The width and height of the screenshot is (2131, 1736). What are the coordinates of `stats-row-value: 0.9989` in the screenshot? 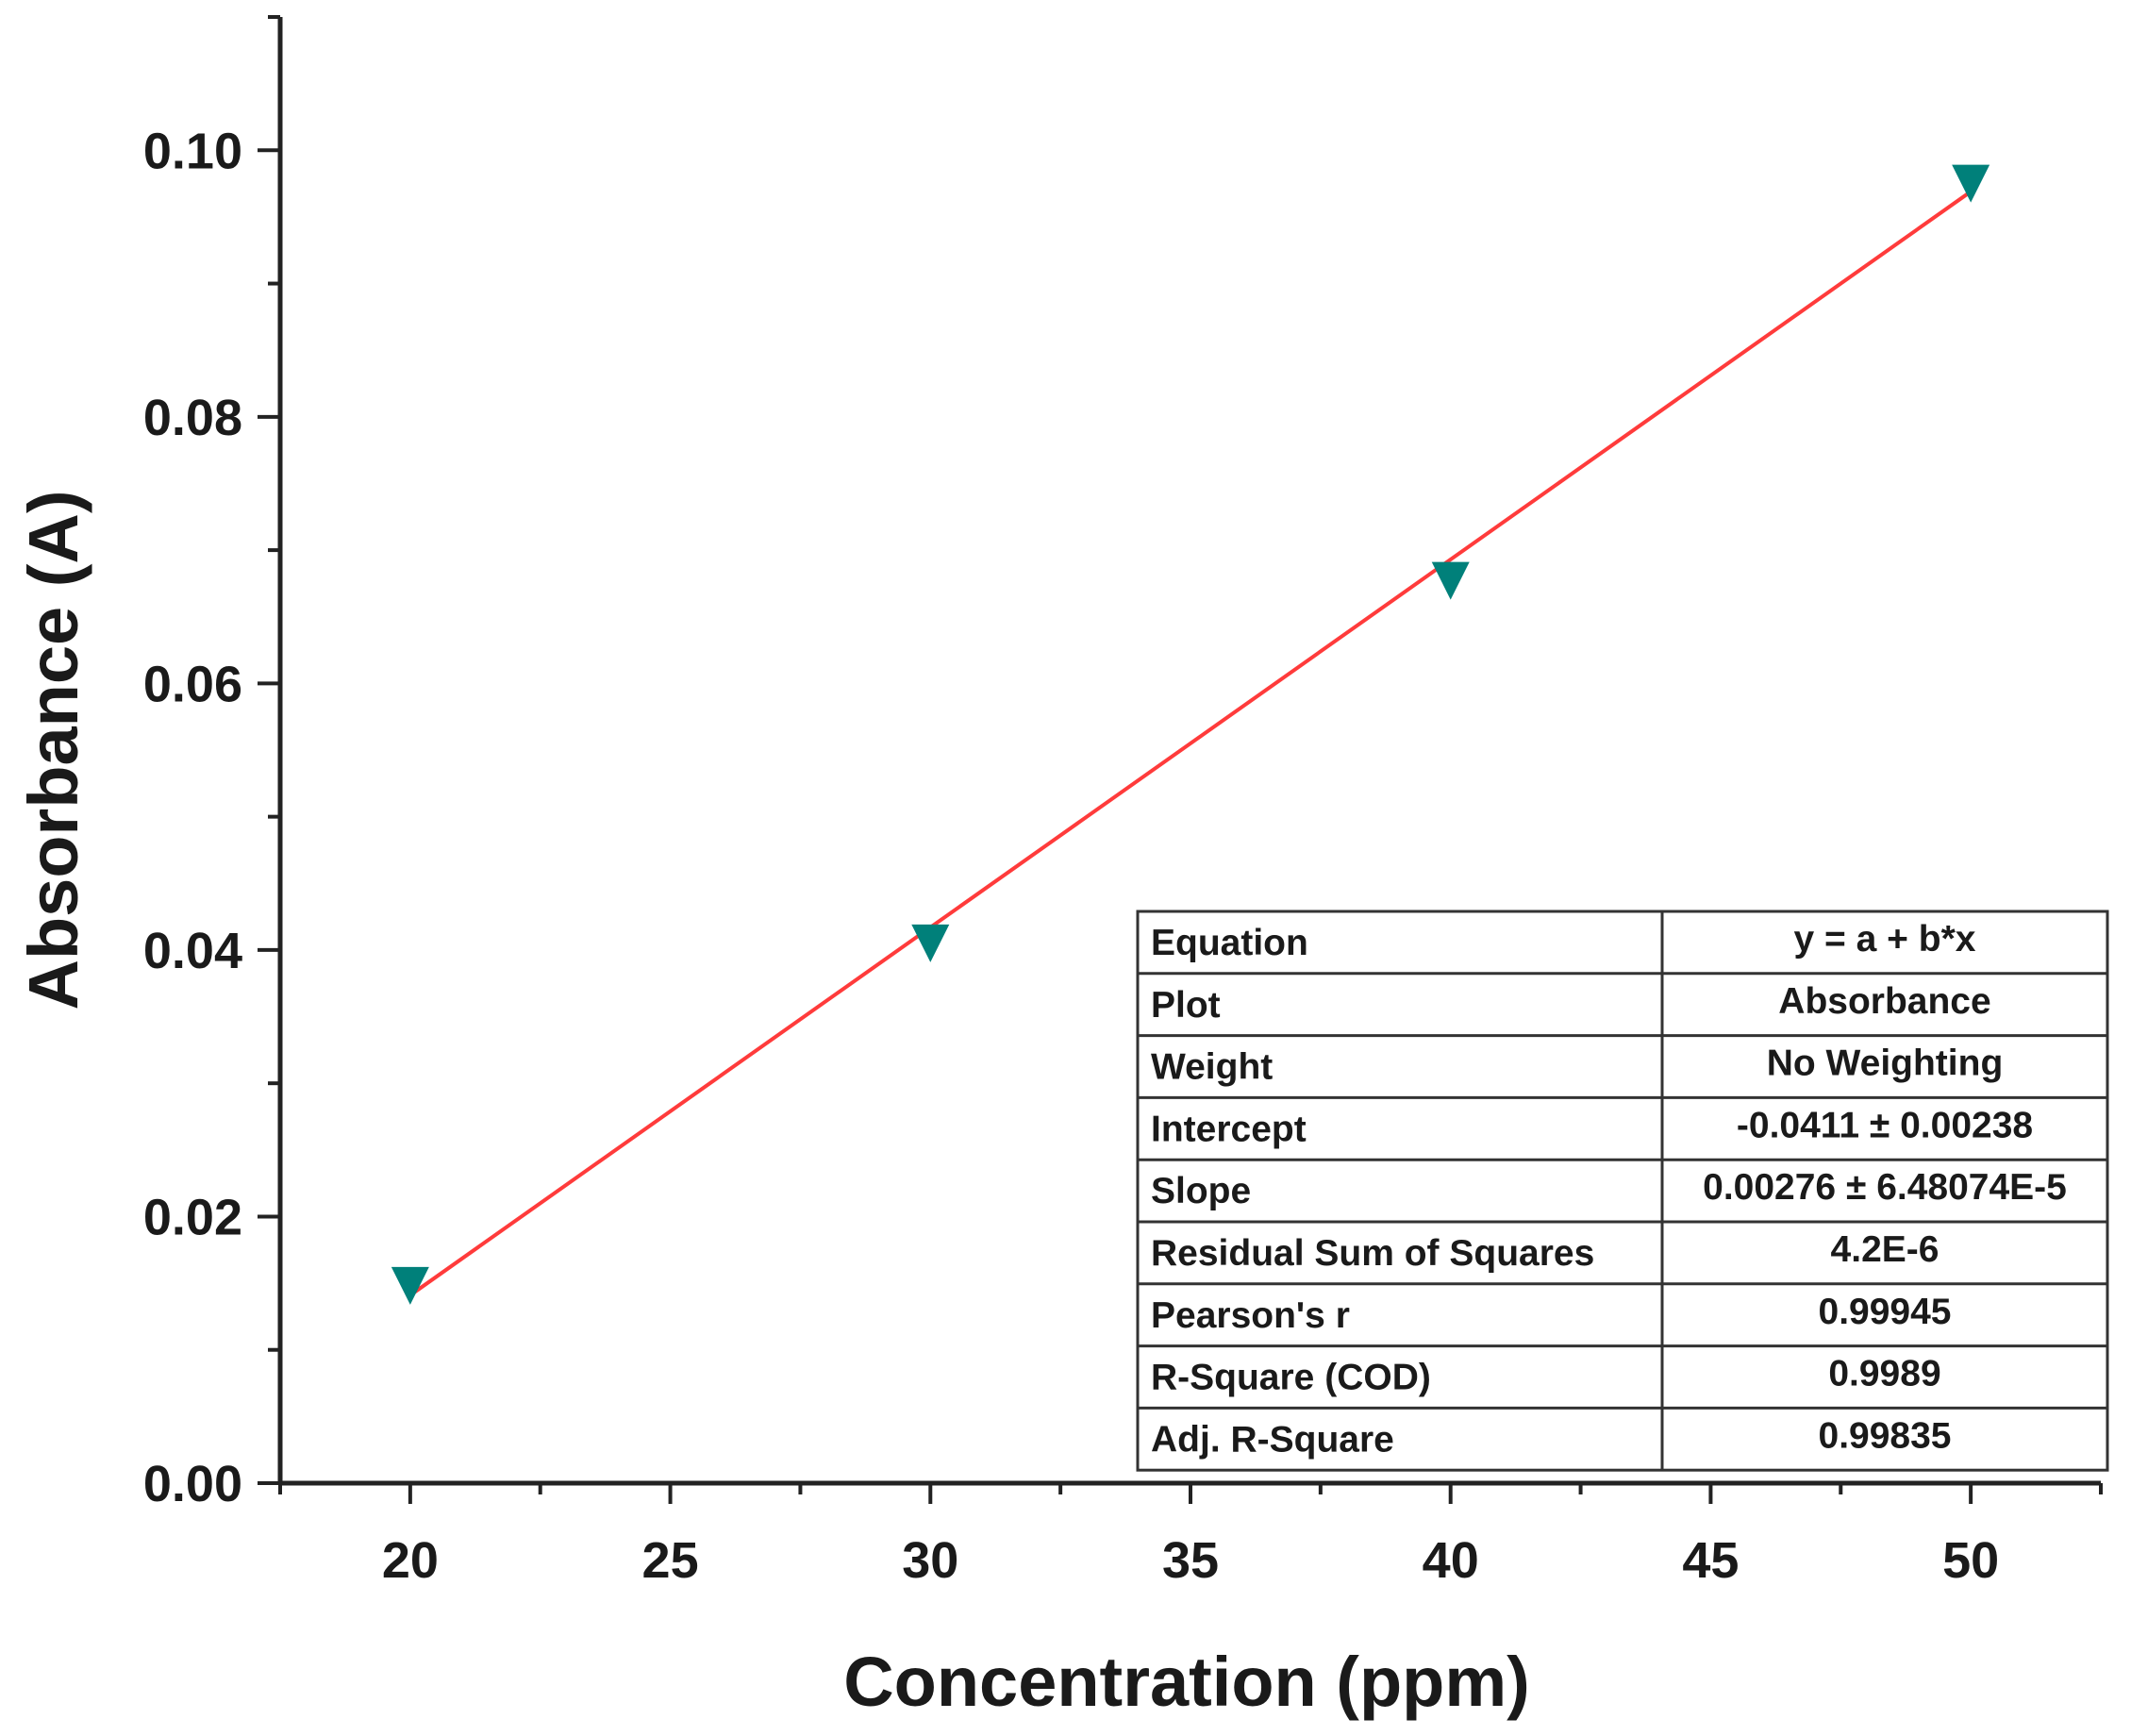 It's located at (1884, 1374).